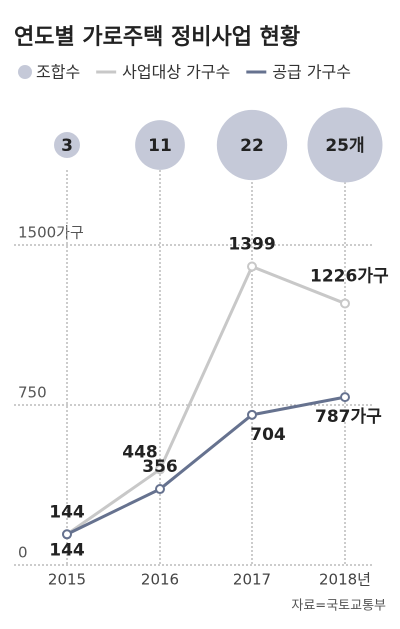 The height and width of the screenshot is (629, 400). I want to click on chart-title: 연도별 가로주택 정비사업 현황, so click(157, 37).